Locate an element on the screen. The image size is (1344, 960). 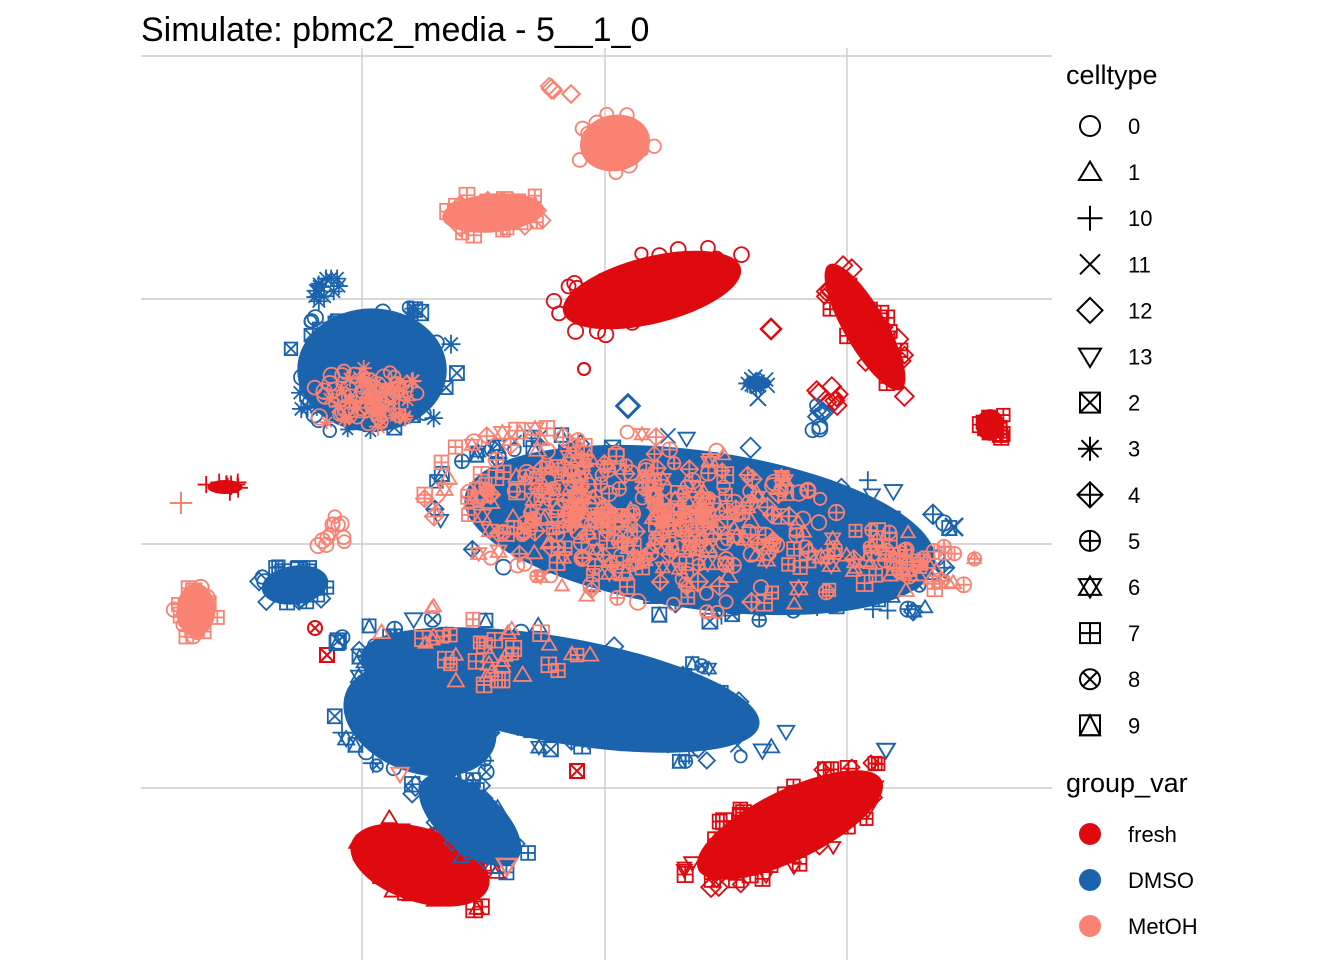
scatter-point-1936 is located at coordinates (622, 572).